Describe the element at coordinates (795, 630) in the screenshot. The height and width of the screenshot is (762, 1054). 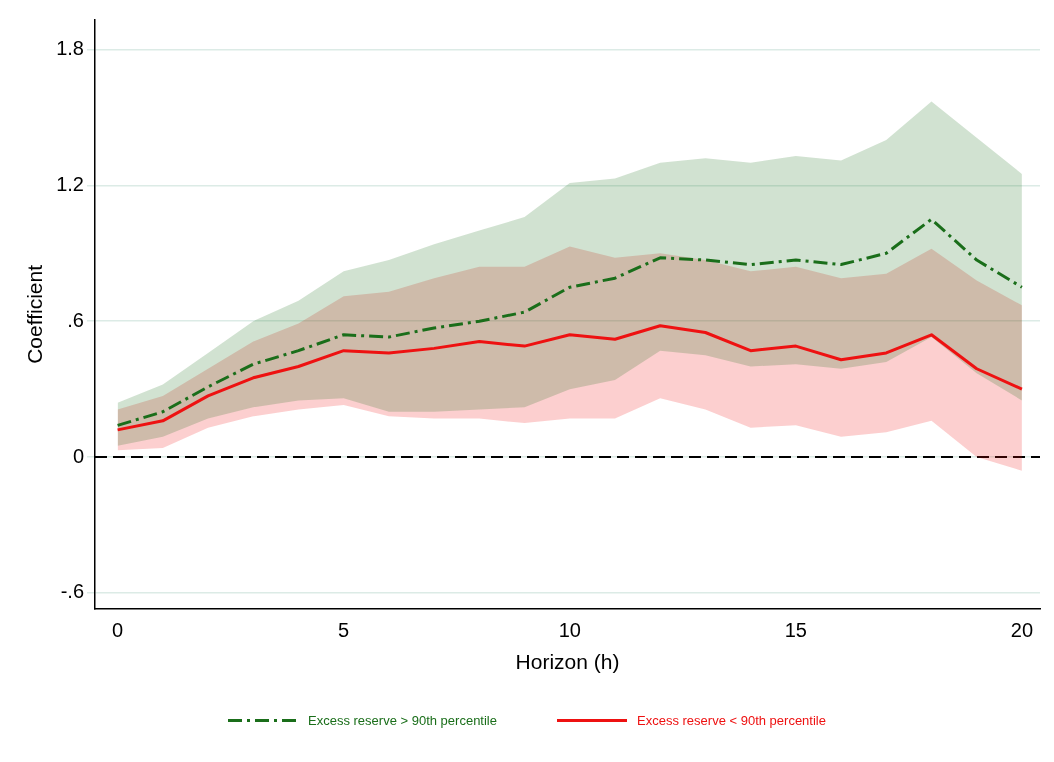
I see `x-tick-label: 15` at that location.